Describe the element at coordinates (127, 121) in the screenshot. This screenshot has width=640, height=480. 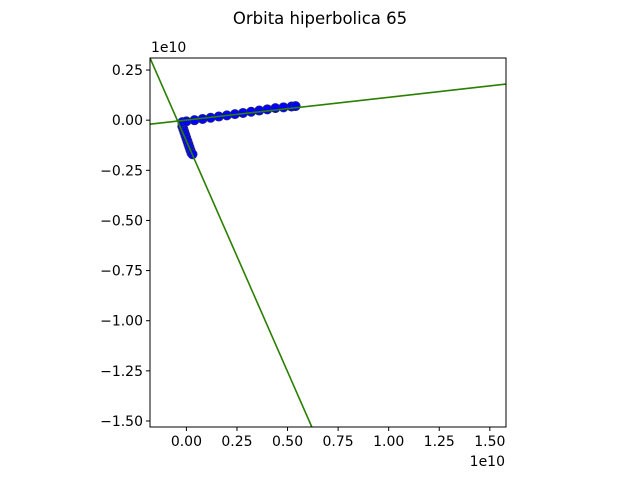
I see `y-tick-label: 0.00` at that location.